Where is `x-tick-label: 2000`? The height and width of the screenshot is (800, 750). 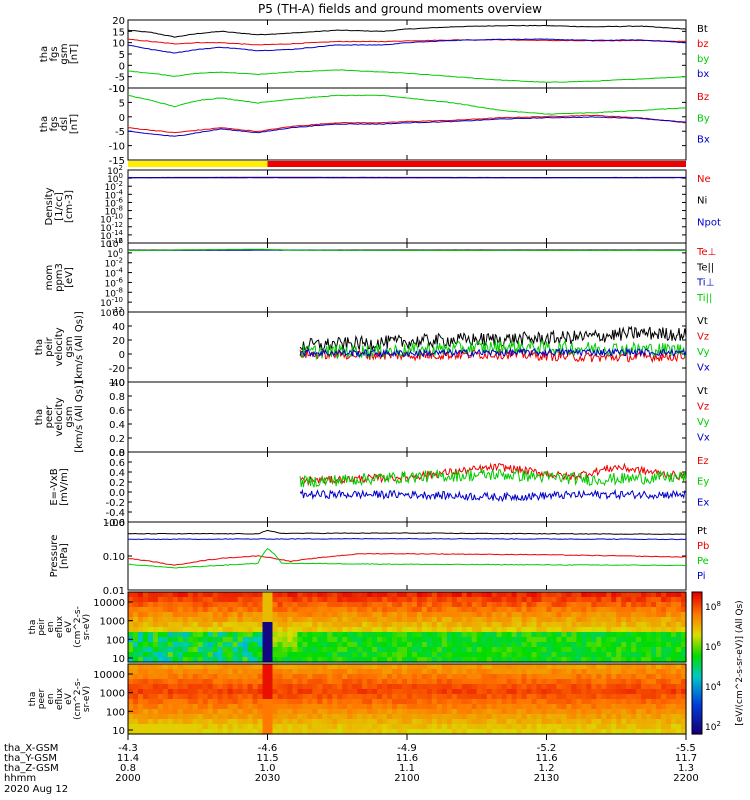
x-tick-label: 2000 is located at coordinates (127, 778).